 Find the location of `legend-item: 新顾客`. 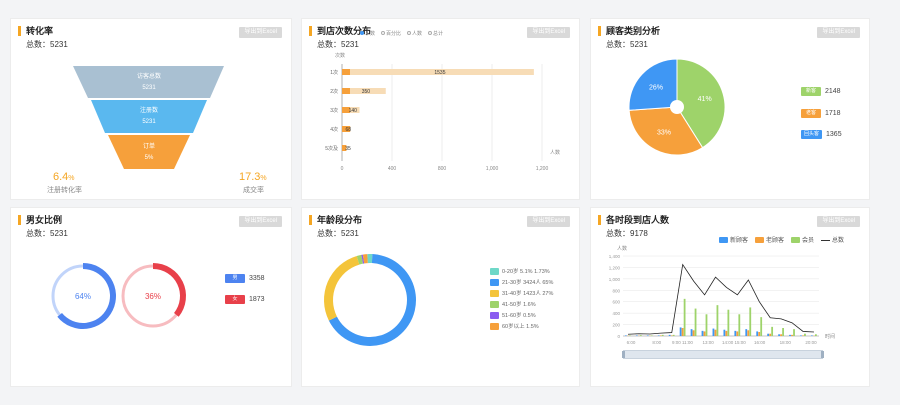

legend-item: 新顾客 is located at coordinates (733, 239).